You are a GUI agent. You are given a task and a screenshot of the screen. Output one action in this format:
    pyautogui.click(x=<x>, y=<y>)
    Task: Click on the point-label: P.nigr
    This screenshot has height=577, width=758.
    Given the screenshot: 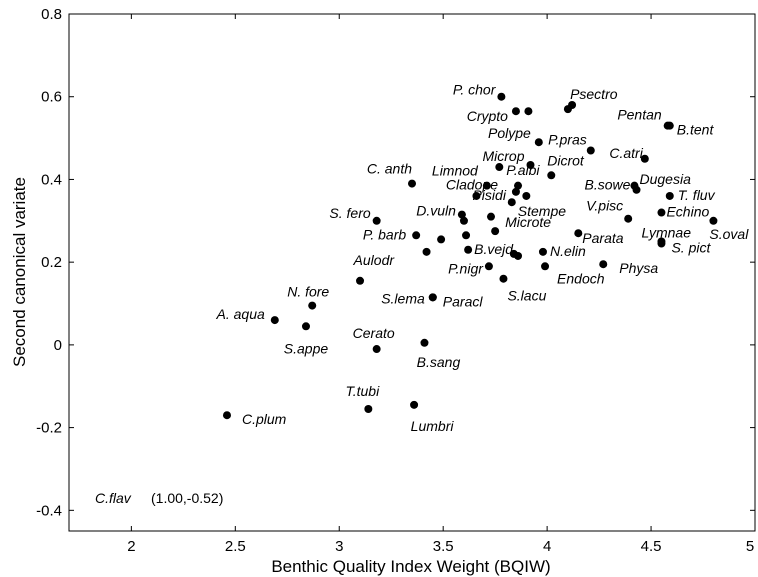 What is the action you would take?
    pyautogui.click(x=466, y=268)
    